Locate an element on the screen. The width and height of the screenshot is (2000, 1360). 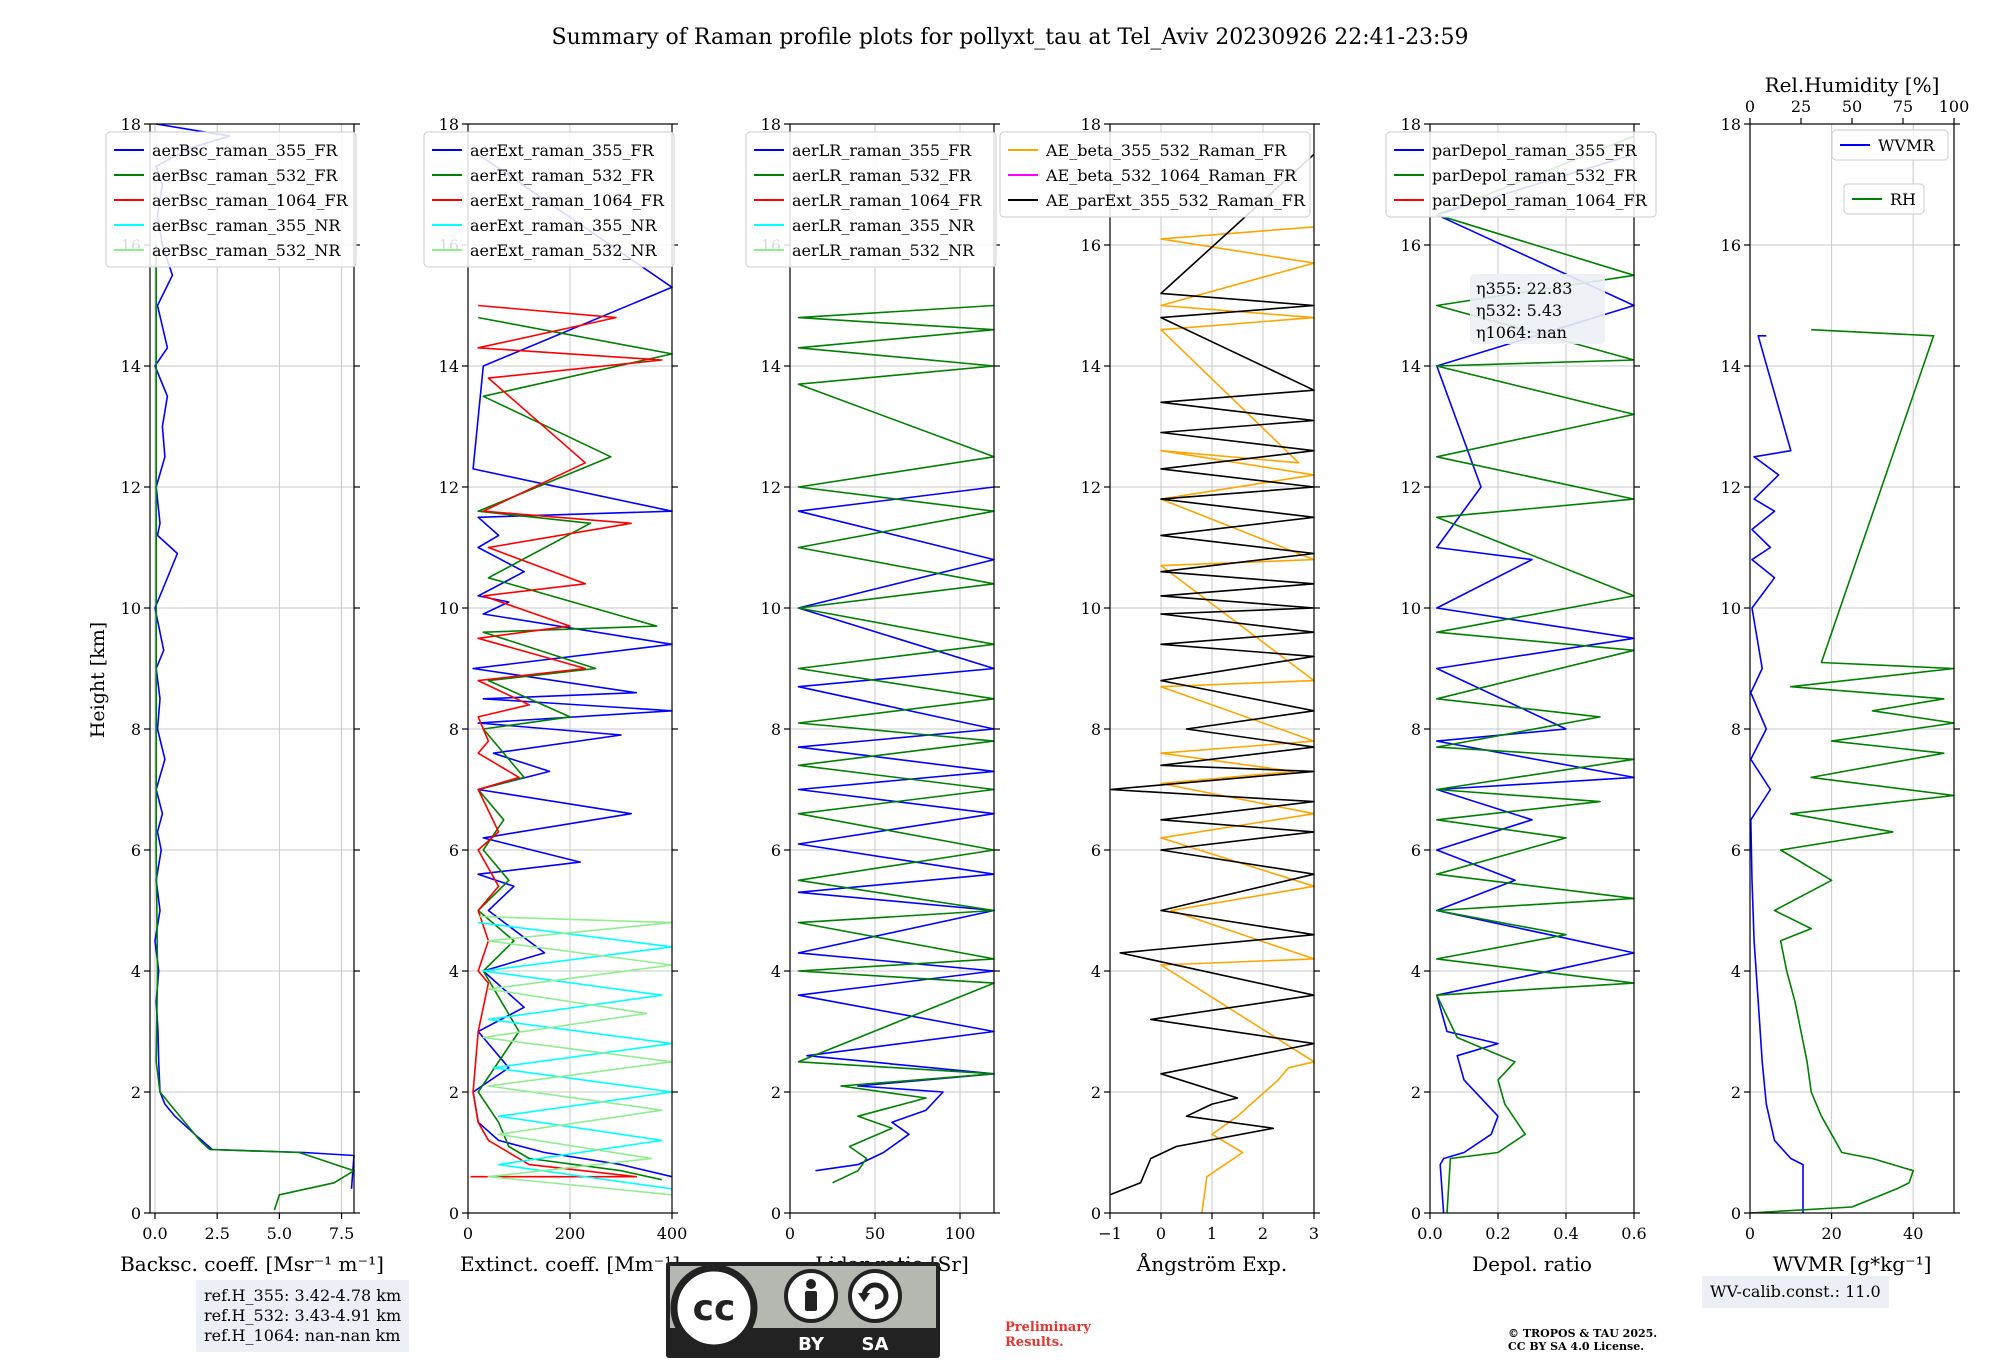
x-tick-label: 100 is located at coordinates (960, 1233).